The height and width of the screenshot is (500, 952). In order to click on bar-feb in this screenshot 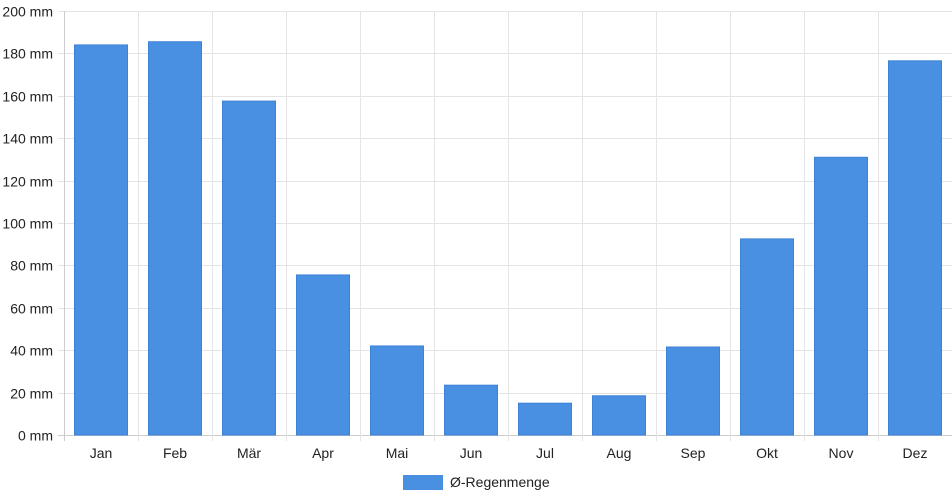, I will do `click(175, 238)`.